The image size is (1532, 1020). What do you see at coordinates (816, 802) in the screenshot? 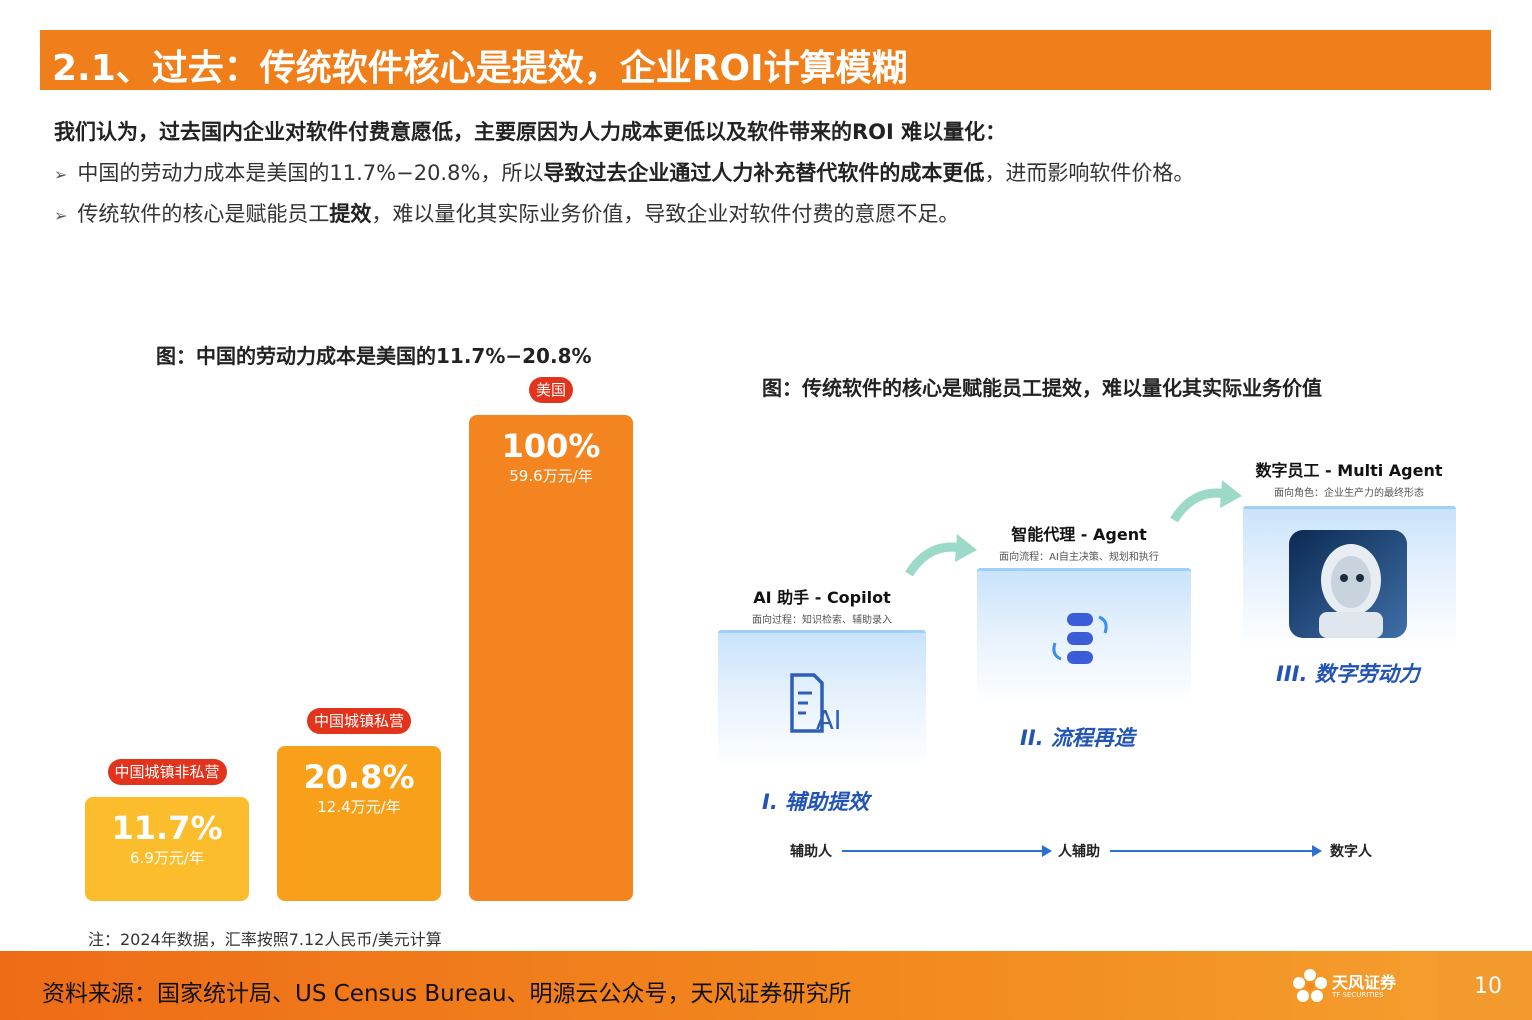
I see `stage-label-1: I. 辅助提效` at bounding box center [816, 802].